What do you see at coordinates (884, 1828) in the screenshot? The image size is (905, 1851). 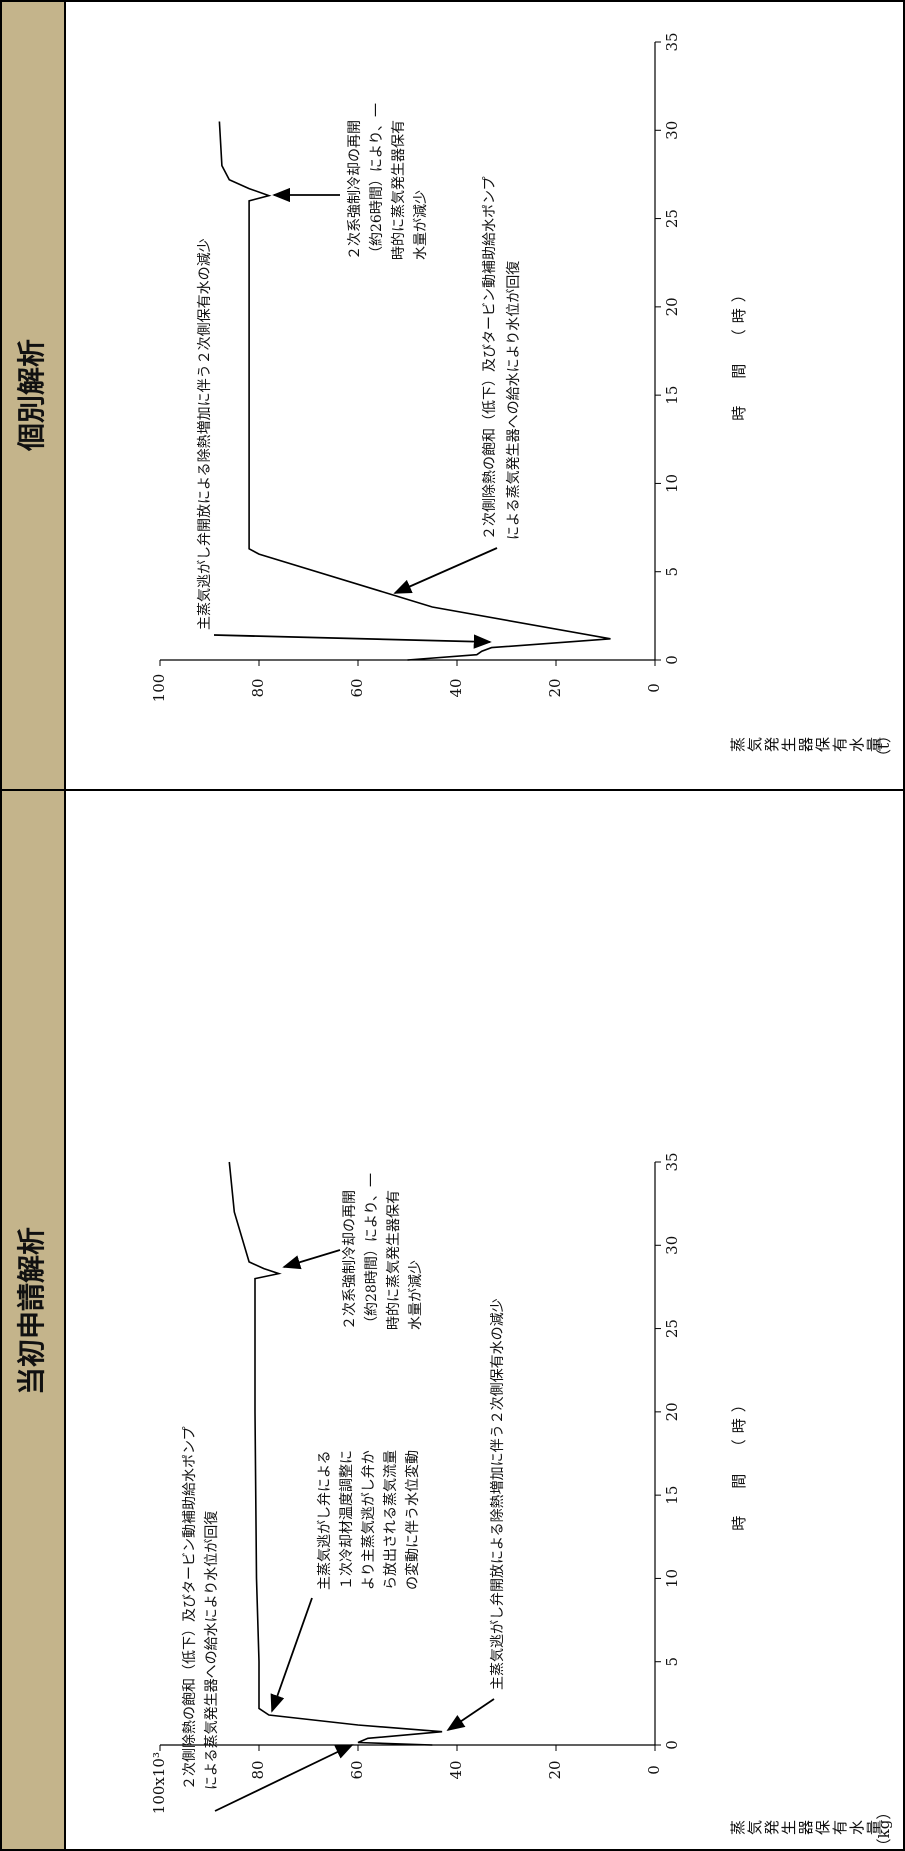 I see `y-axis-unit: （kg）` at bounding box center [884, 1828].